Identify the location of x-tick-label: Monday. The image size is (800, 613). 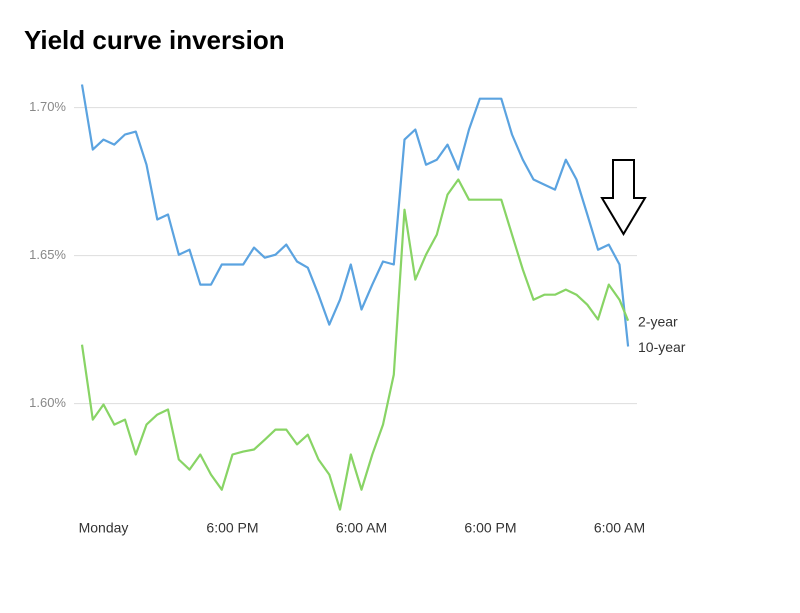
(104, 528).